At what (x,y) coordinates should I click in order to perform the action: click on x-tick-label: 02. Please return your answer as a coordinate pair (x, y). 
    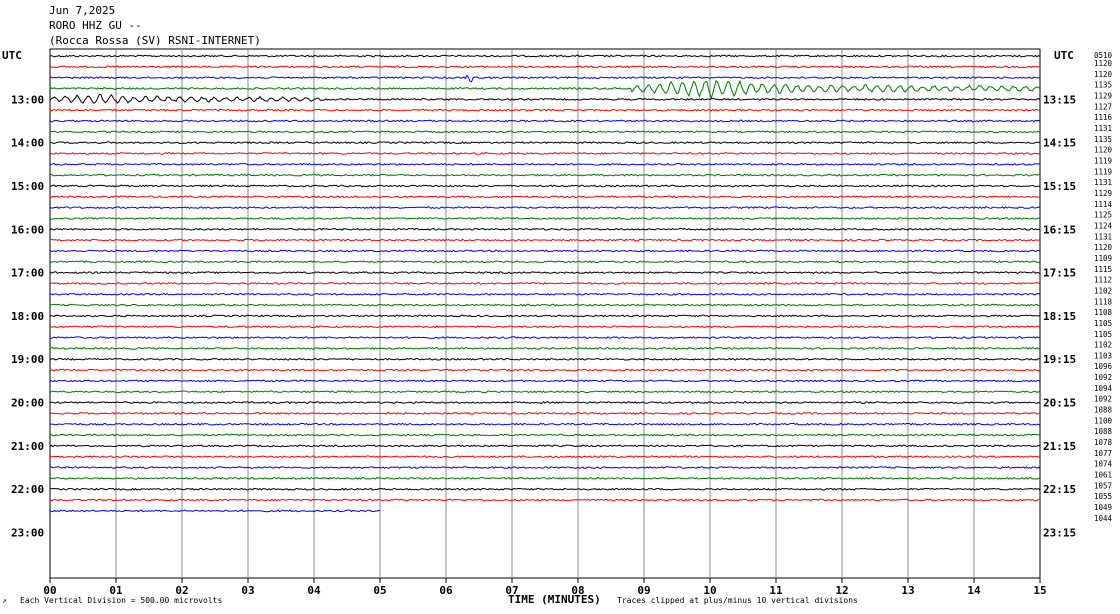
    Looking at the image, I should click on (181, 590).